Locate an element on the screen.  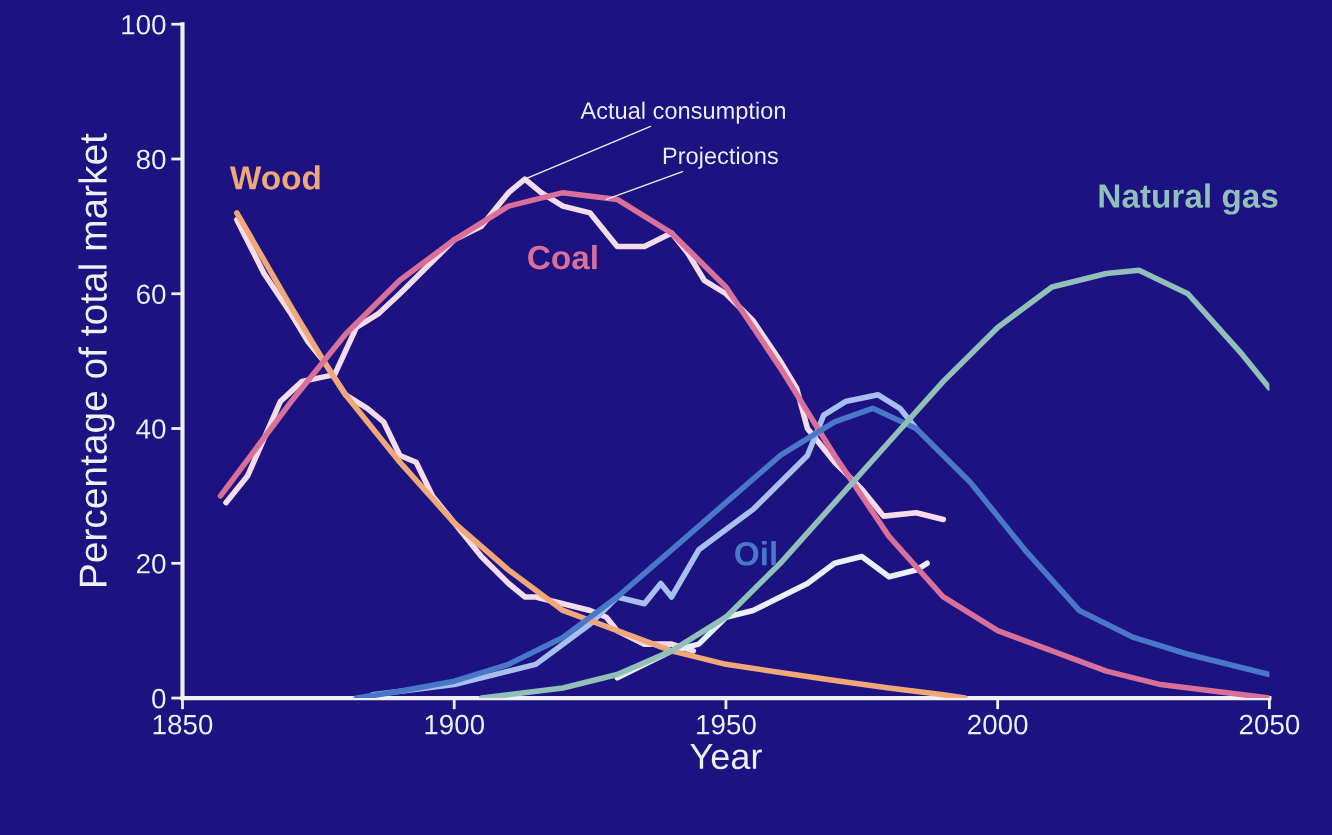
y-tick-label: 20 is located at coordinates (151, 563).